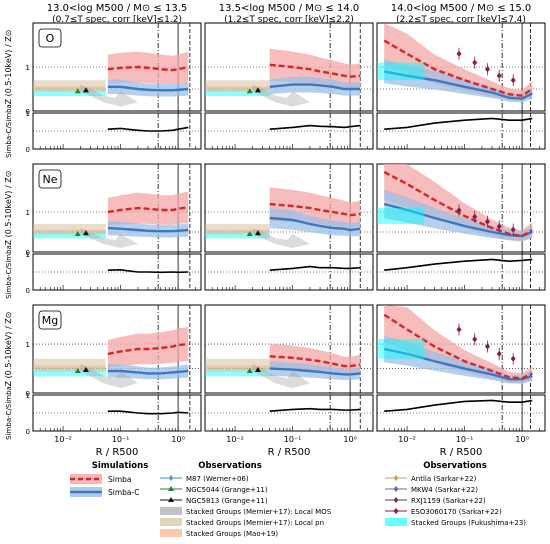  I want to click on element-label-text: O, so click(50, 38).